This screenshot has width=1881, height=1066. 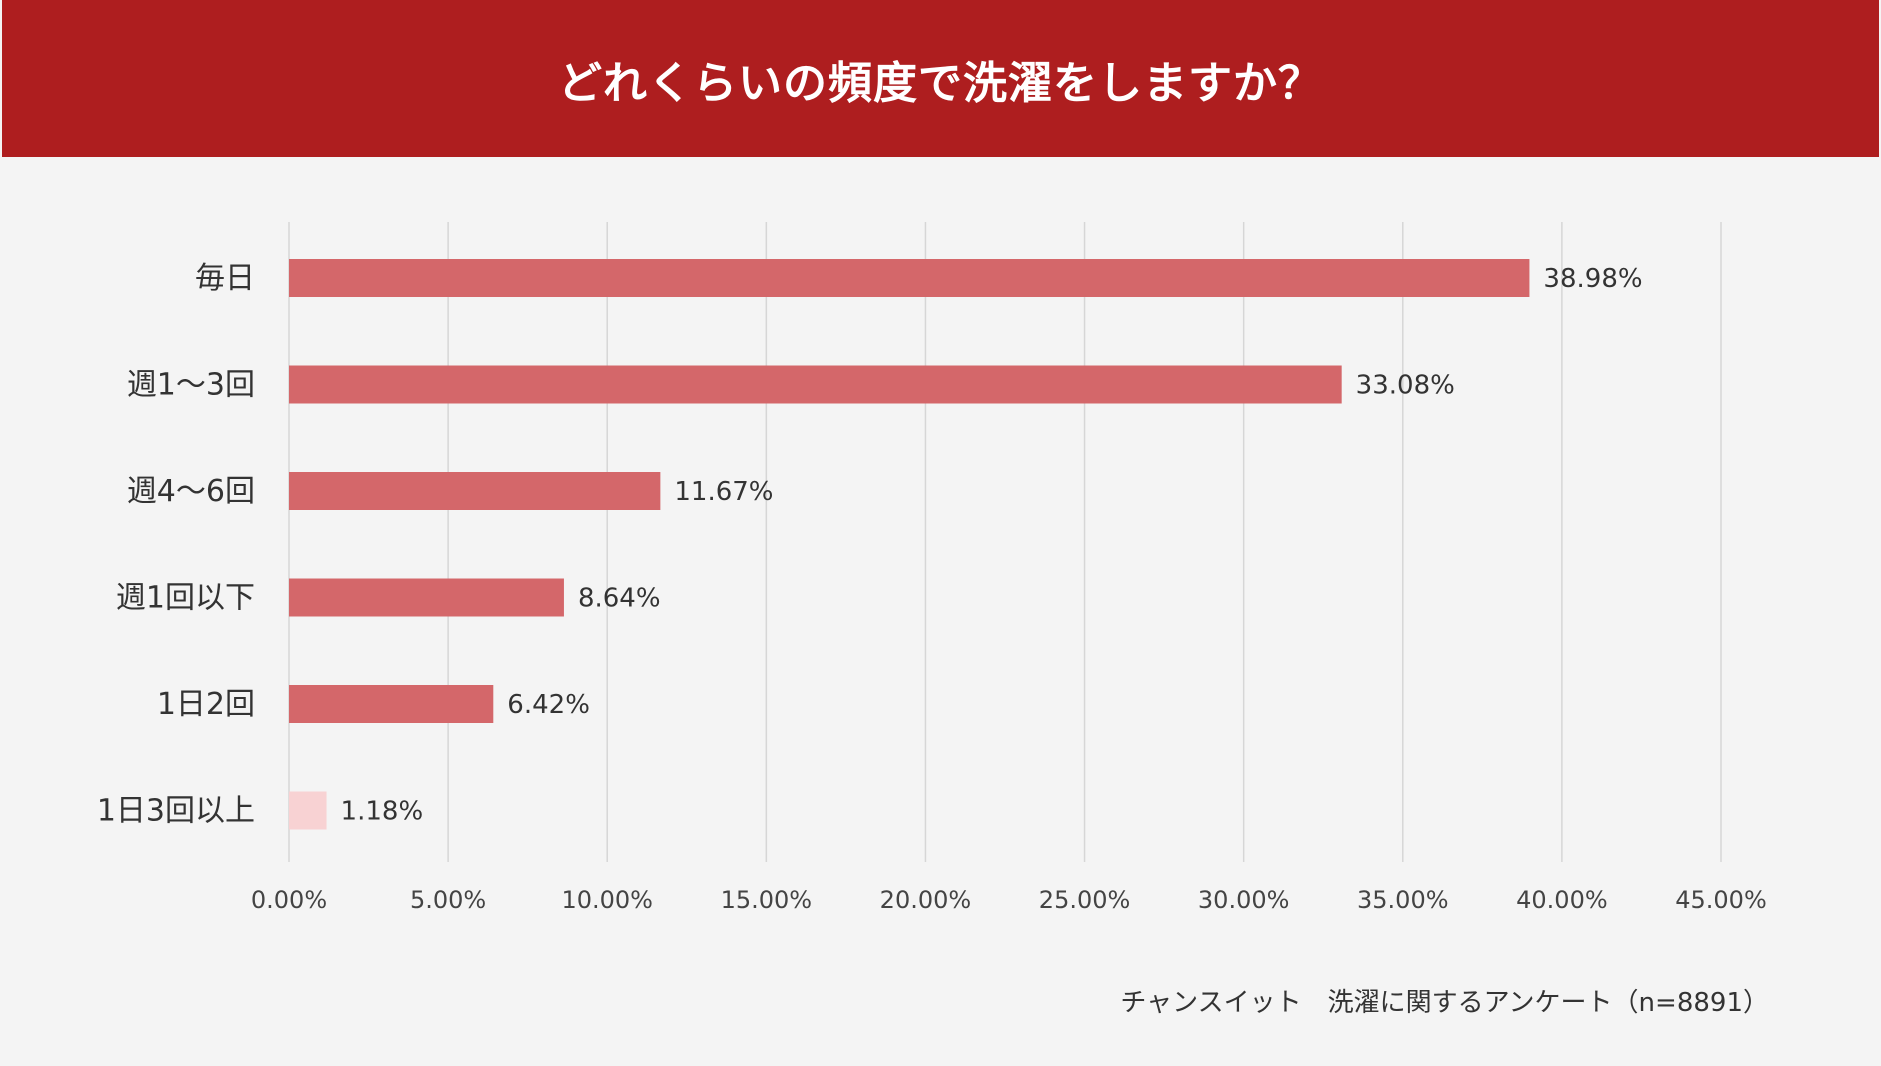 What do you see at coordinates (1444, 1003) in the screenshot?
I see `source-note: チャンスイット 洗濯に関するアンケート（n=8891）` at bounding box center [1444, 1003].